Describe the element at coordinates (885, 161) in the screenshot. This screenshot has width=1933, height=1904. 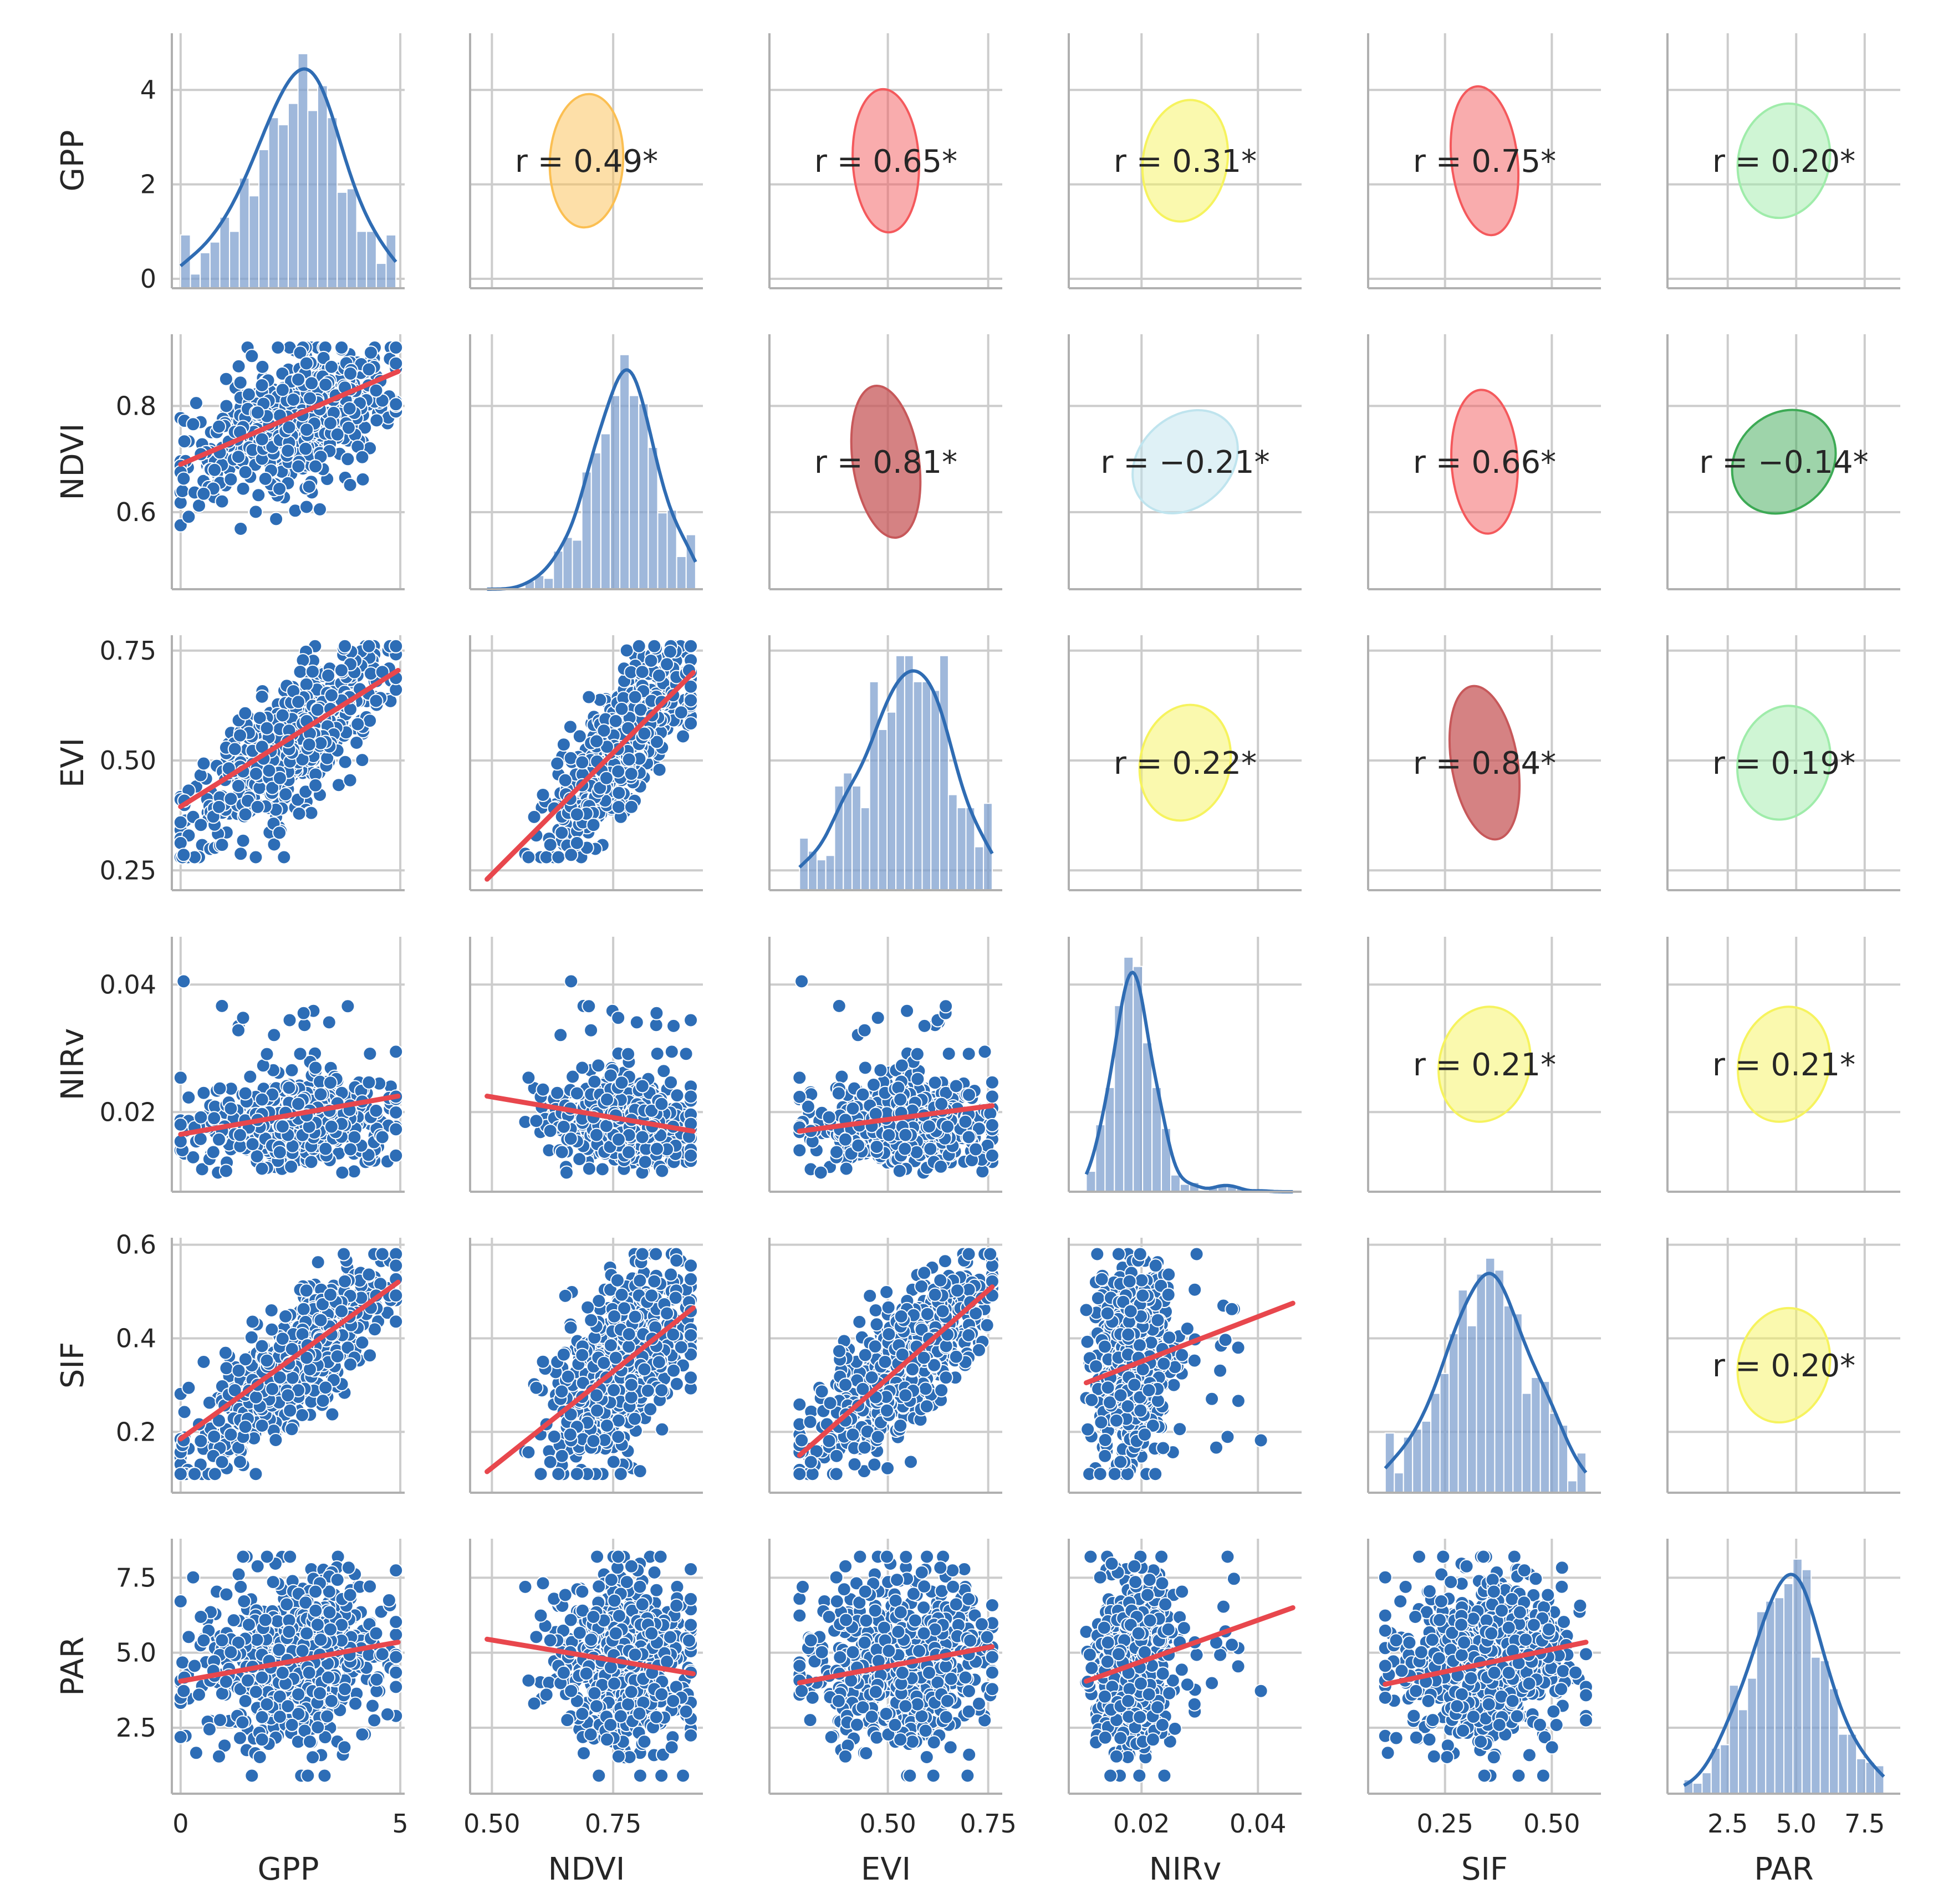
I see `panel-gpp-vs-evi: r = 0.65*` at that location.